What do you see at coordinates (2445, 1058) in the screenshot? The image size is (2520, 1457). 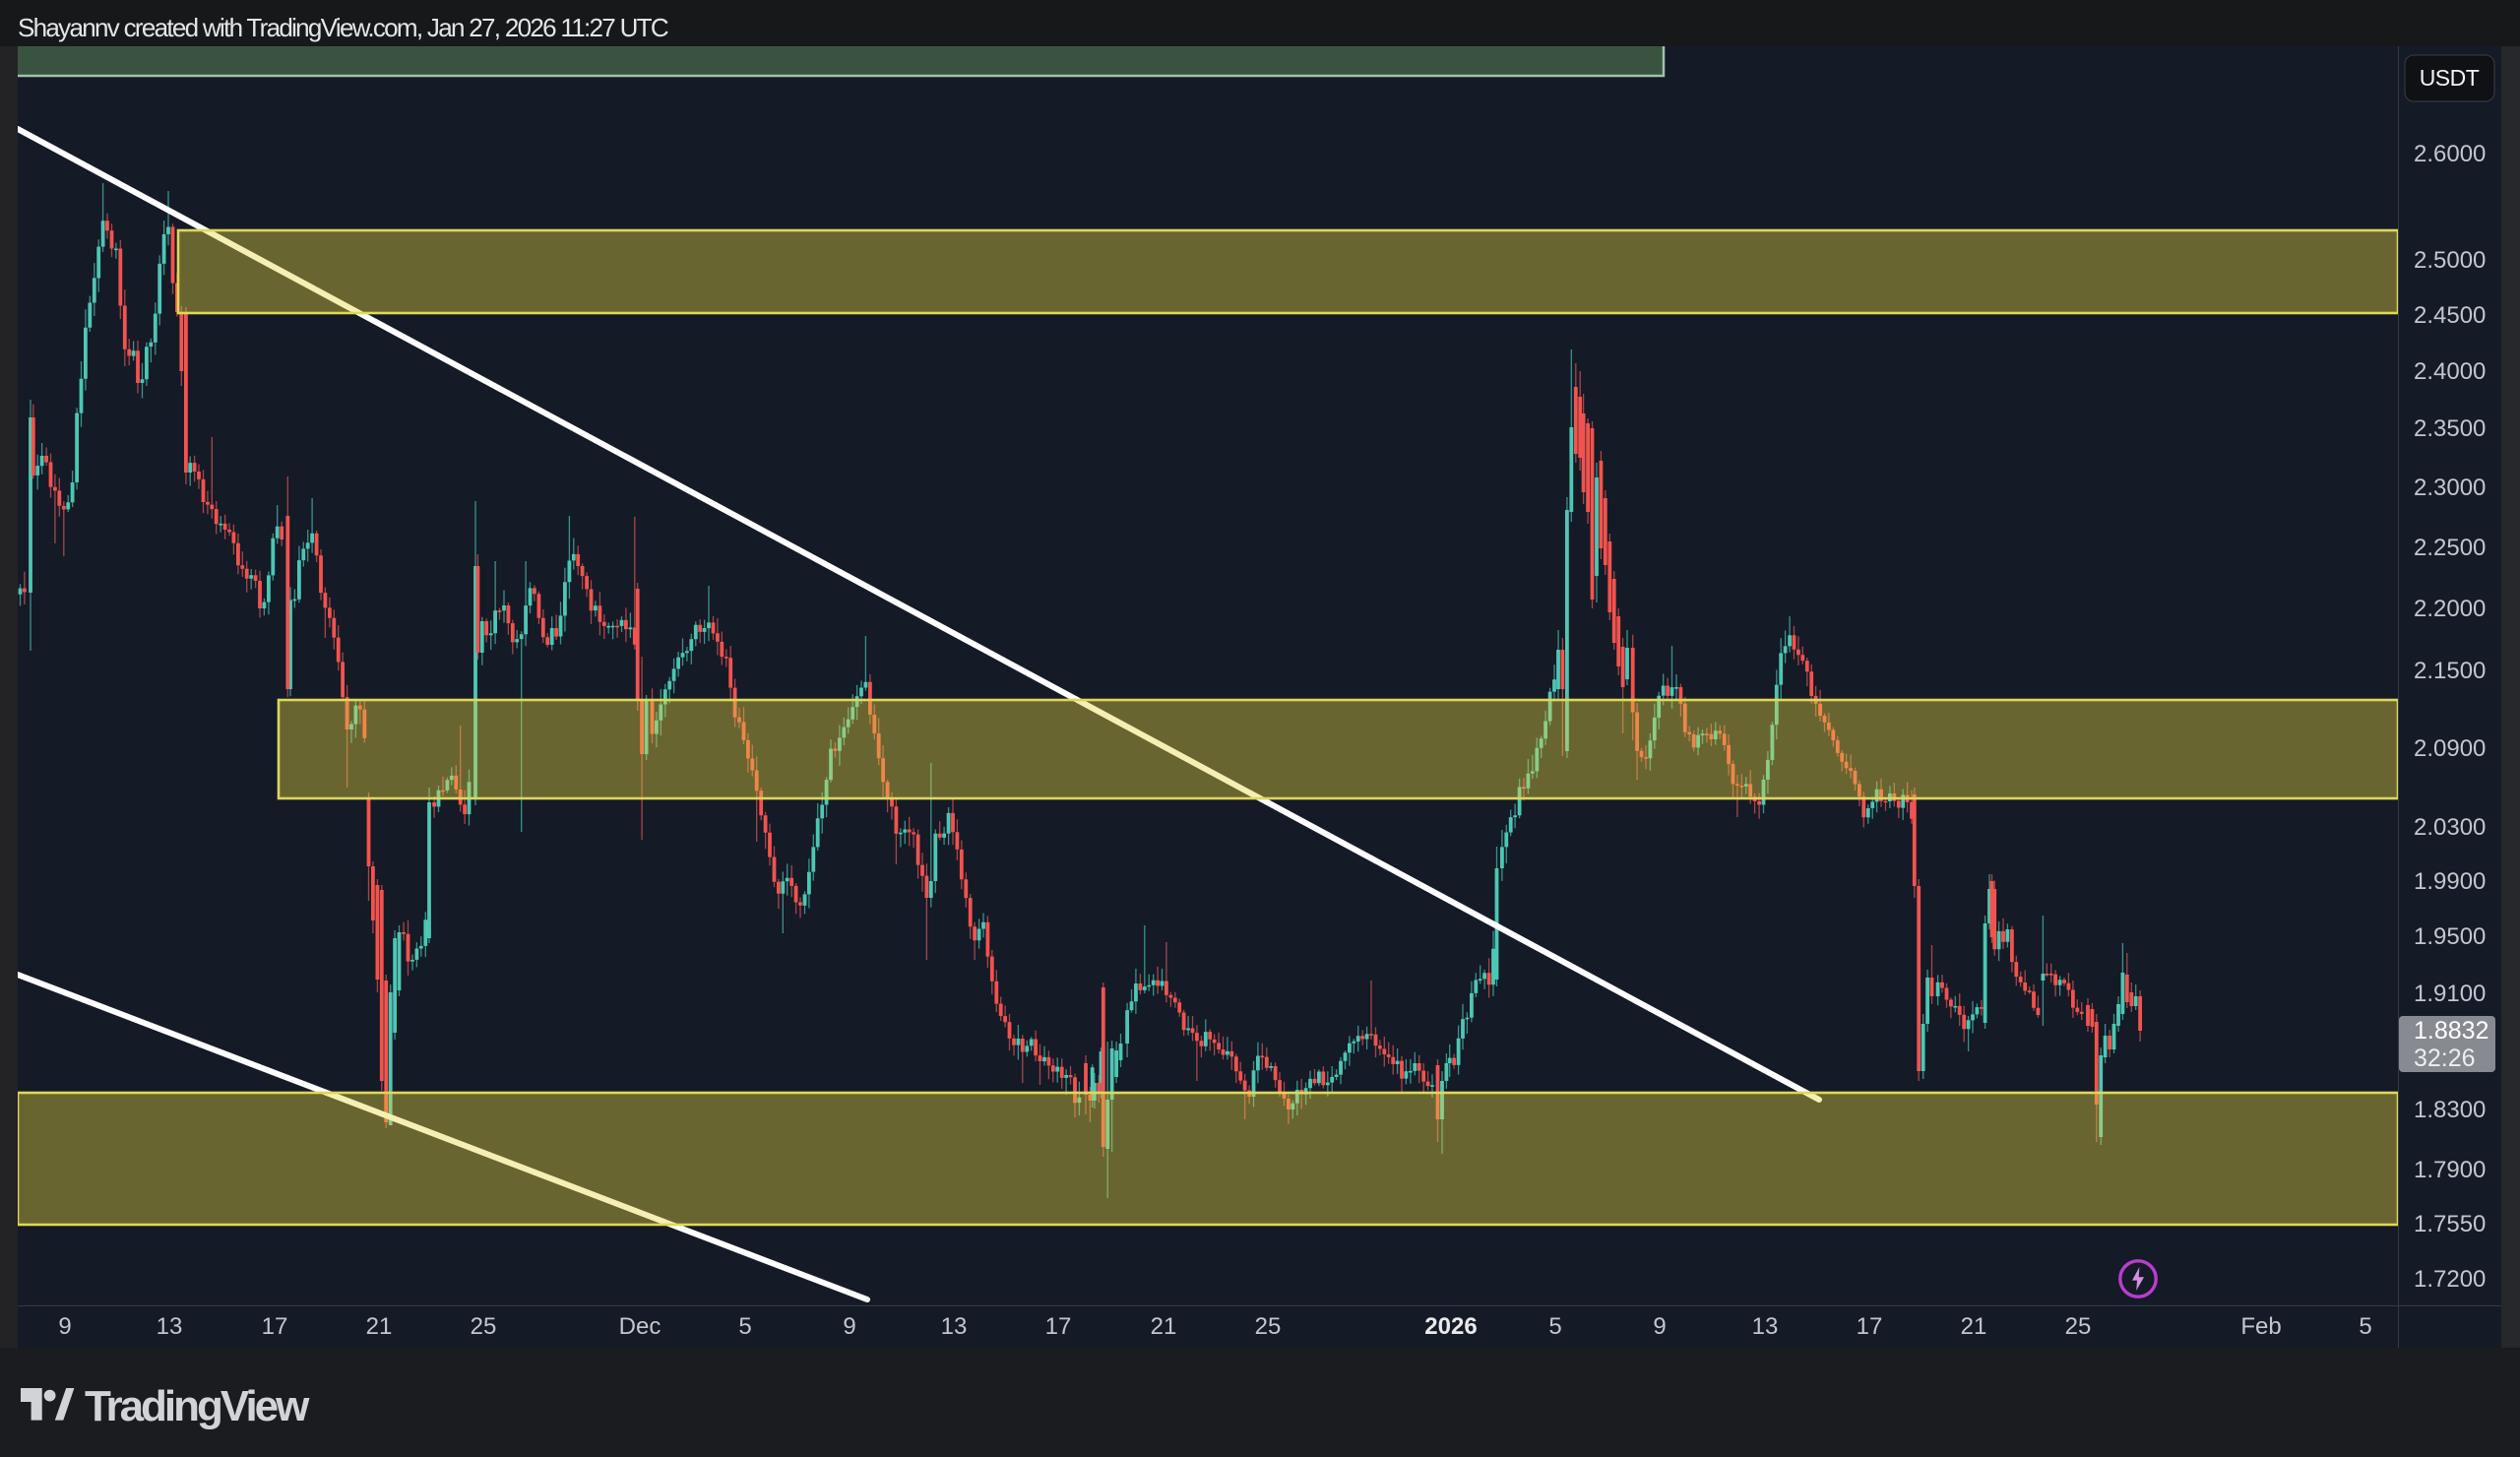 I see `svg-text: 32:26` at bounding box center [2445, 1058].